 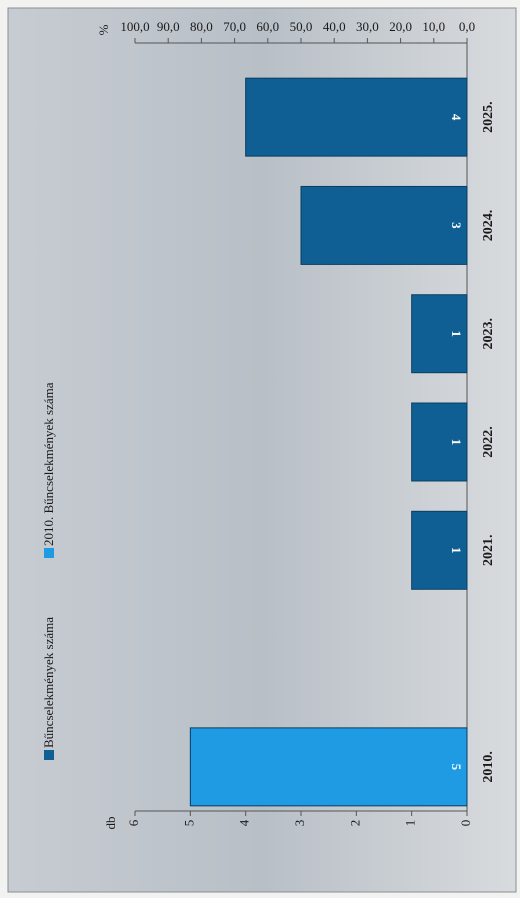 I want to click on x-tick-label: 2010., so click(x=488, y=767).